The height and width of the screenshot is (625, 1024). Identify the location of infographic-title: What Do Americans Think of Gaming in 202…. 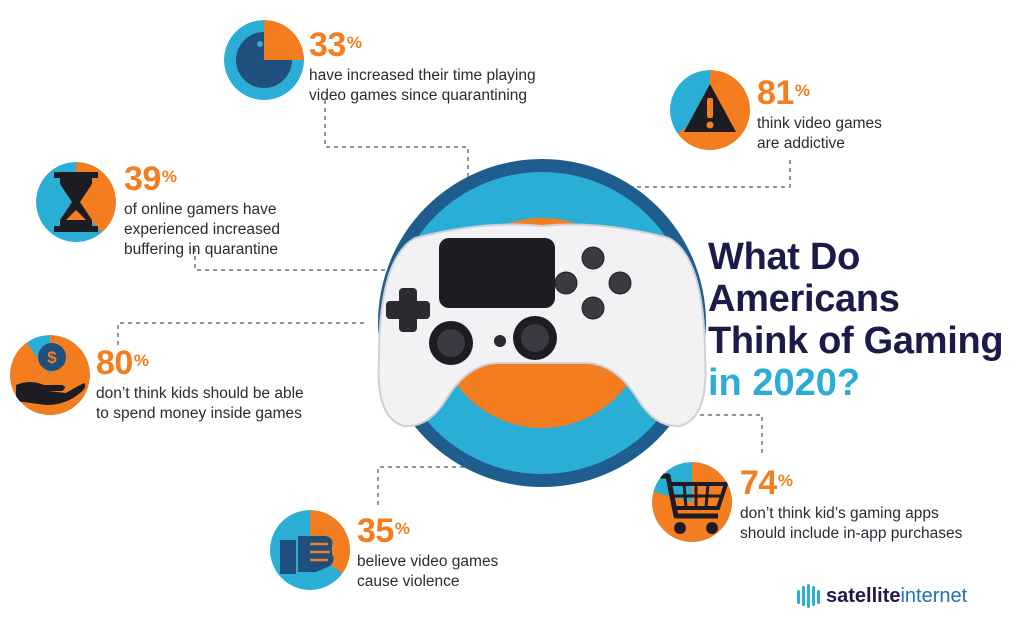
(856, 320).